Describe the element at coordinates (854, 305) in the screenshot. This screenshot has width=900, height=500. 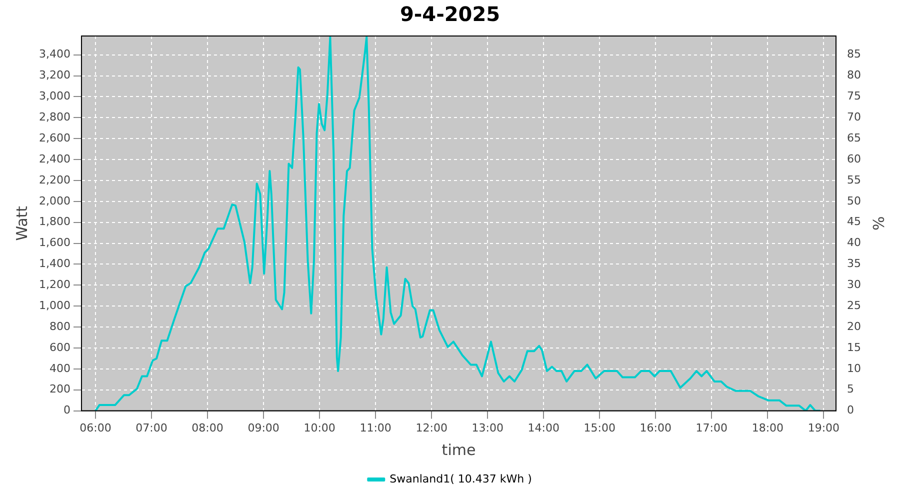
I see `y2-tick-label: 25` at that location.